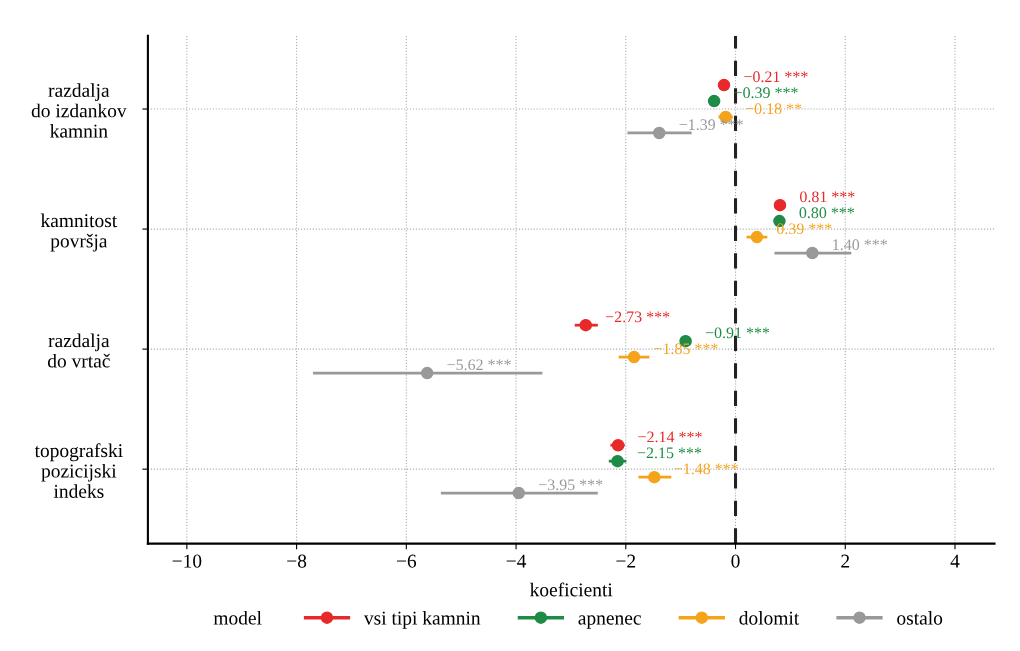 This screenshot has width=1020, height=651. What do you see at coordinates (773, 109) in the screenshot?
I see `data-label: −0.18 **` at bounding box center [773, 109].